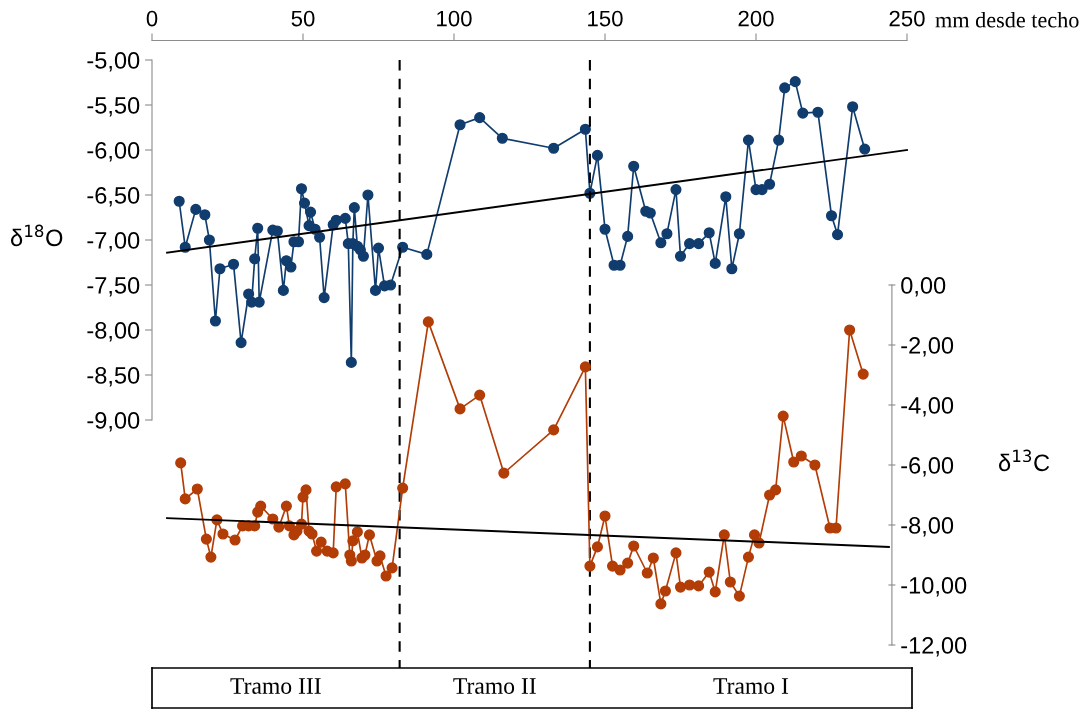 The width and height of the screenshot is (1083, 711). I want to click on x-tick-label: 200, so click(756, 18).